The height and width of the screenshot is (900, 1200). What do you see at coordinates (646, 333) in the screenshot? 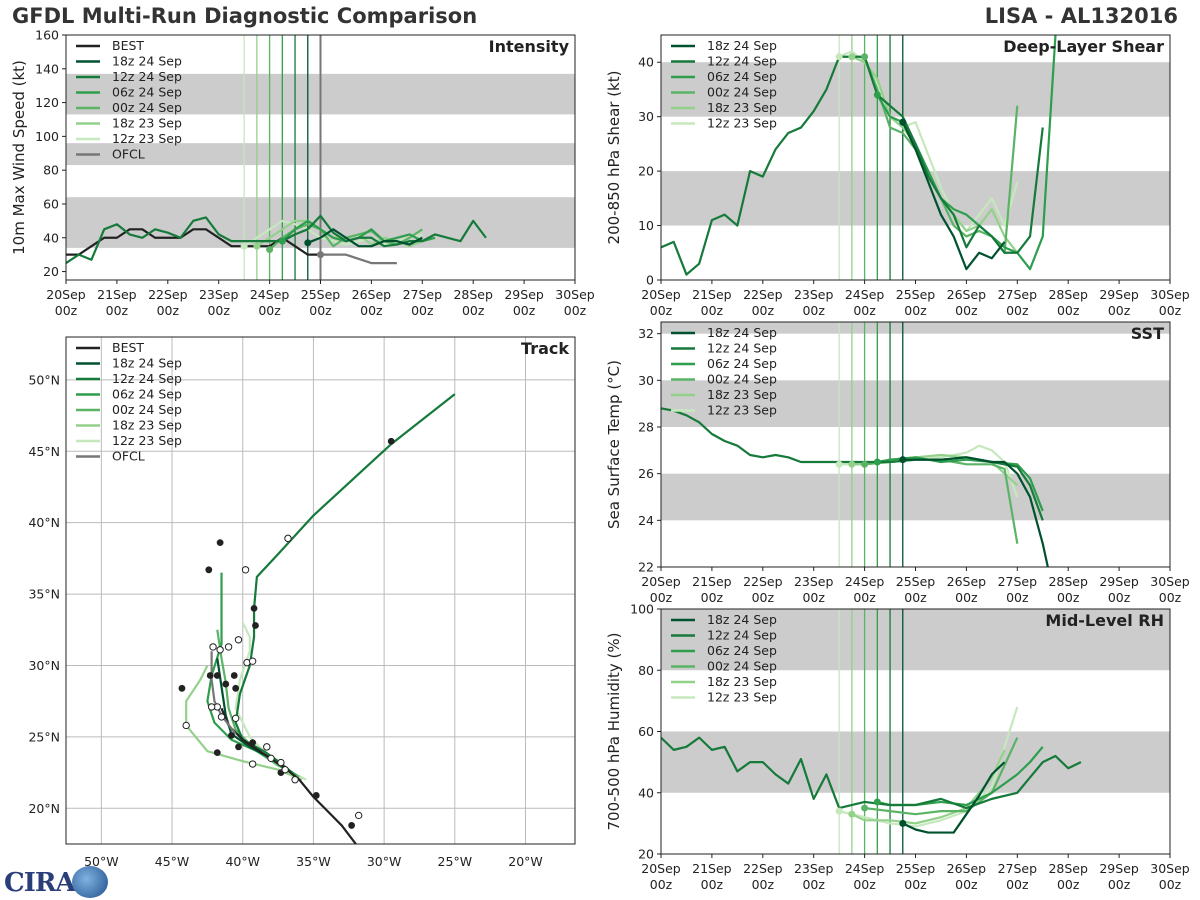
I see `sst-y-tick-label: 32` at bounding box center [646, 333].